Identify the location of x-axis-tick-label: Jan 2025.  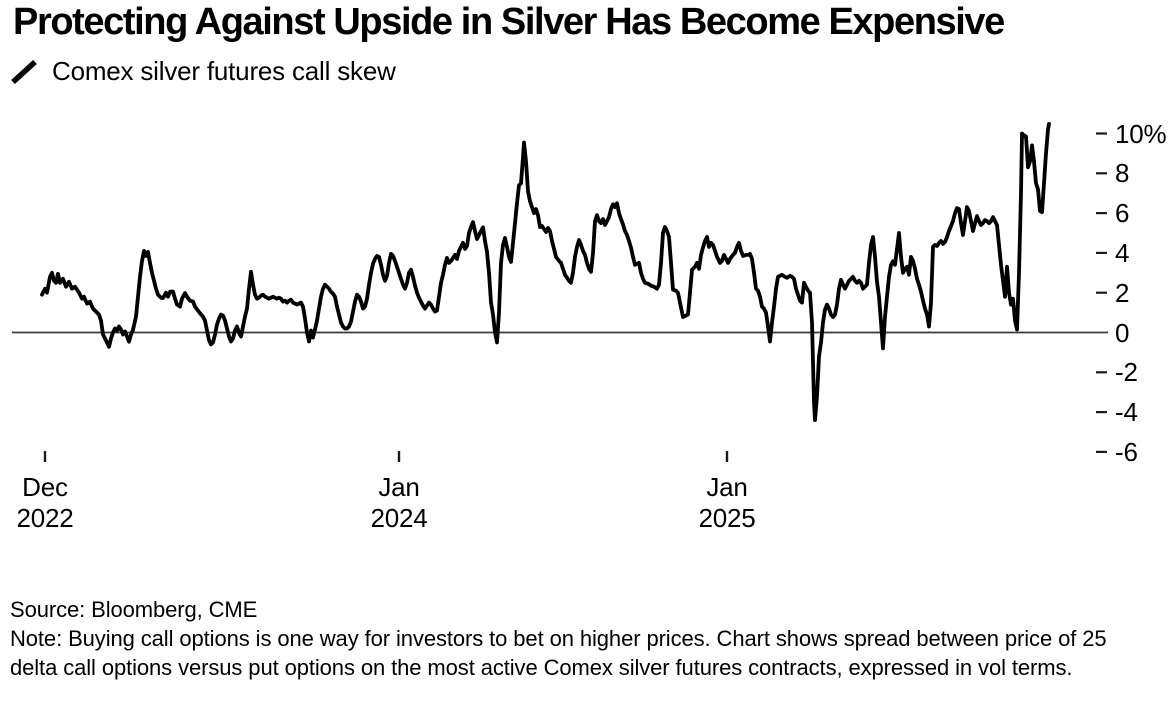
(727, 502).